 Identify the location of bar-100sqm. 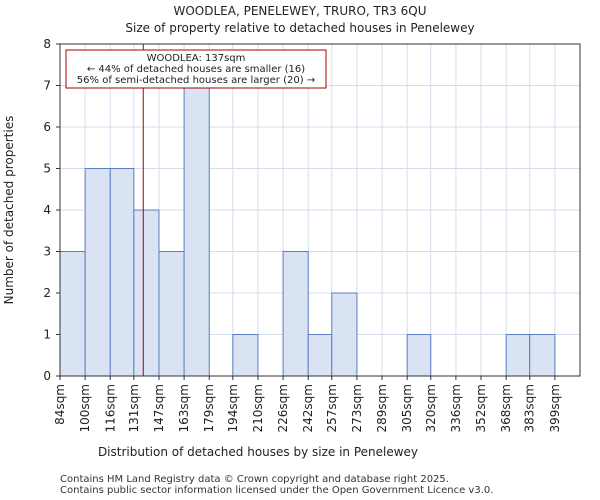
(97, 272).